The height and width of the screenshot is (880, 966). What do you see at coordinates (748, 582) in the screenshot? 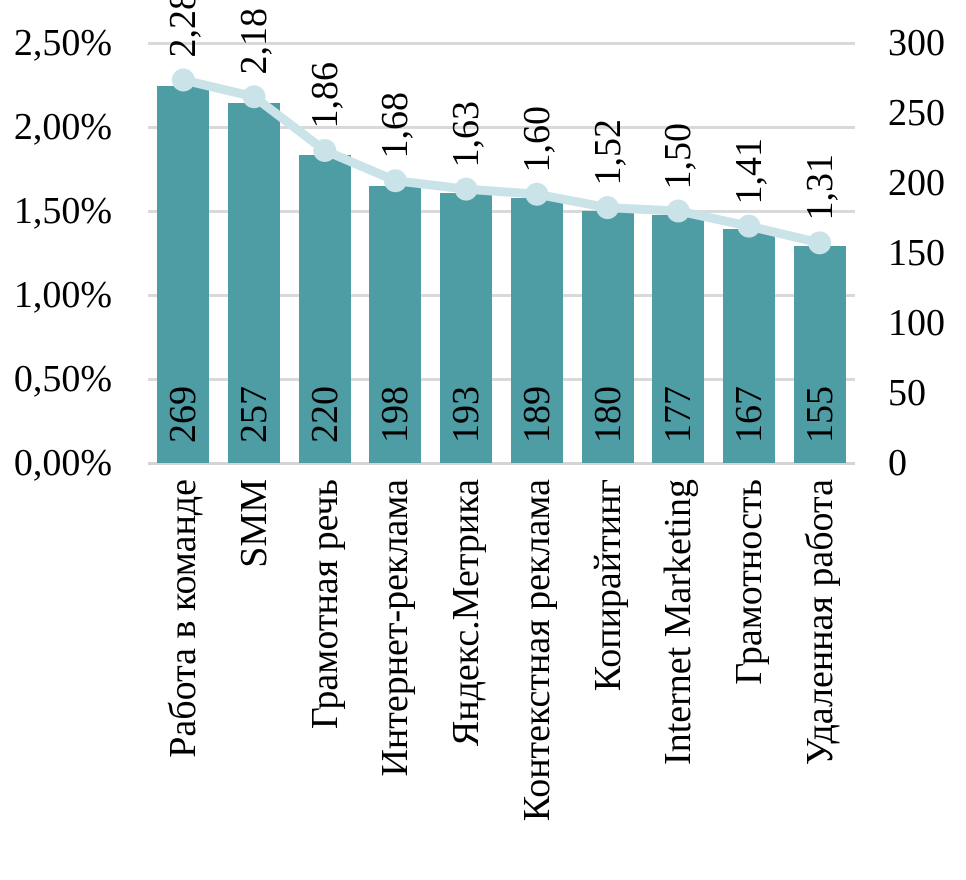
I see `category-label: Грамотность` at bounding box center [748, 582].